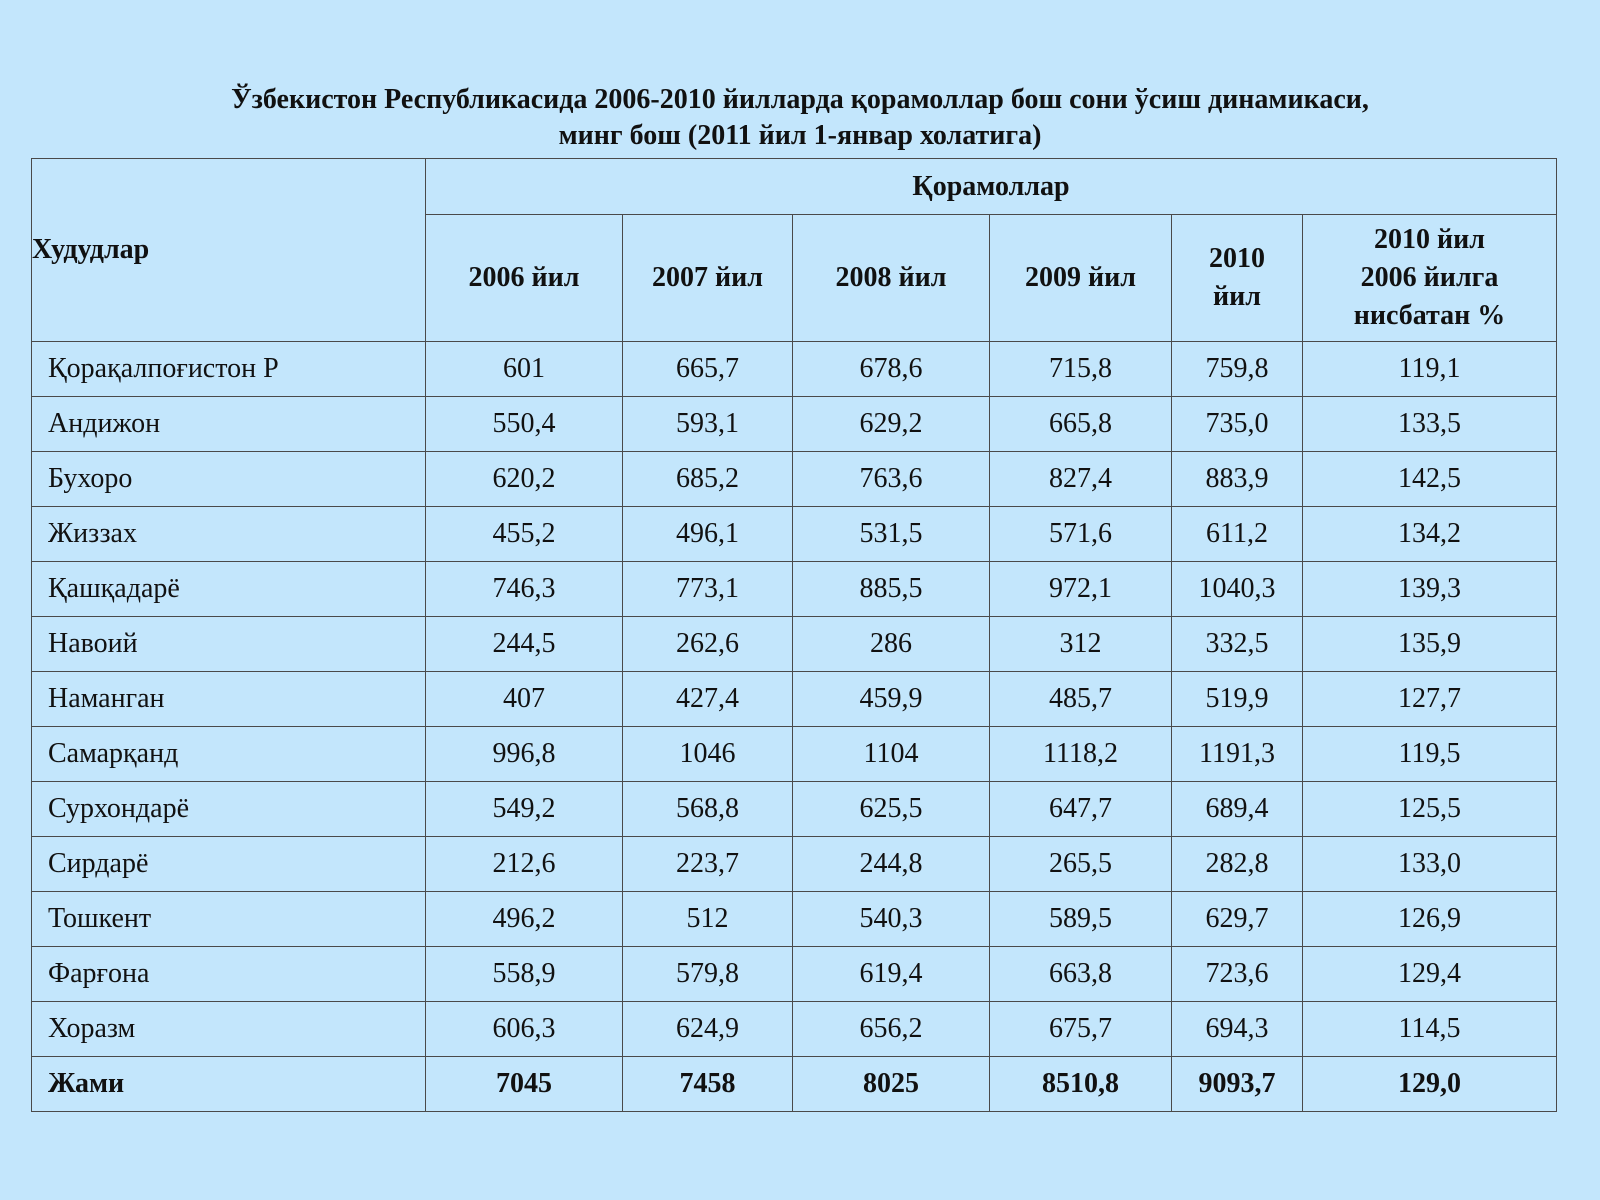  Describe the element at coordinates (1080, 424) in the screenshot. I see `value-cell-2009: 665,8` at that location.